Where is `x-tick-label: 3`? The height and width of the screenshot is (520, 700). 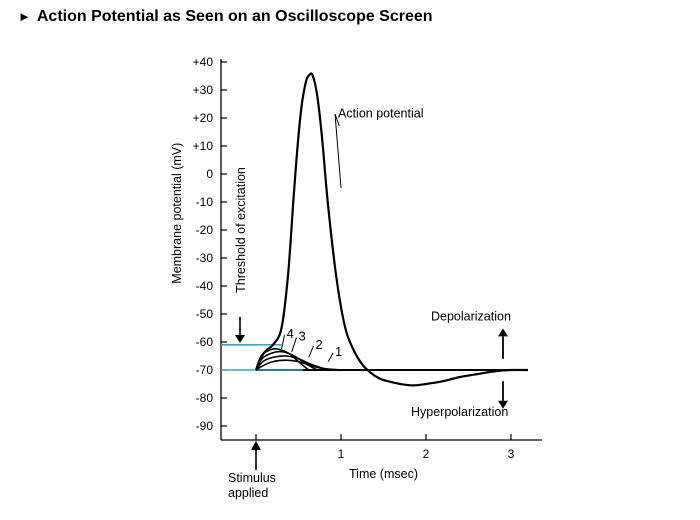
x-tick-label: 3 is located at coordinates (511, 454).